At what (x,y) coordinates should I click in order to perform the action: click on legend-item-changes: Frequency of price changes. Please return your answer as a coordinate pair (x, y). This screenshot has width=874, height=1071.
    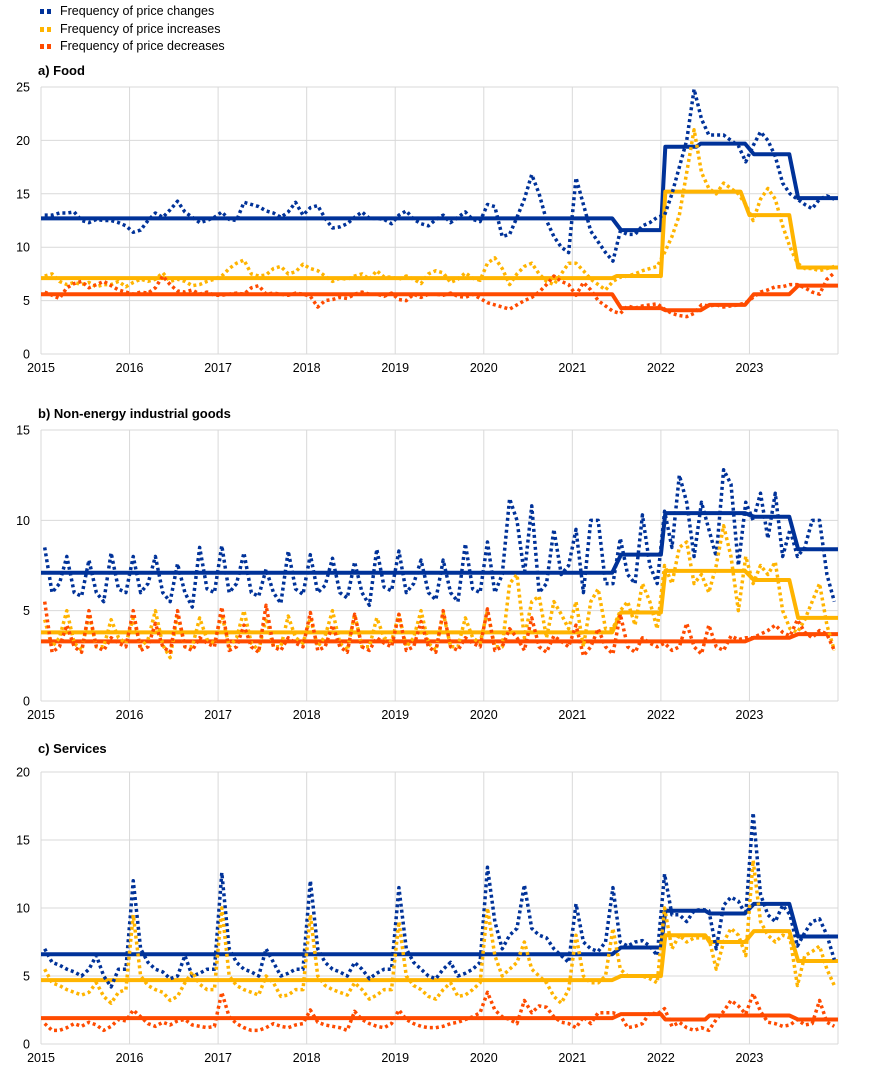
    Looking at the image, I should click on (132, 12).